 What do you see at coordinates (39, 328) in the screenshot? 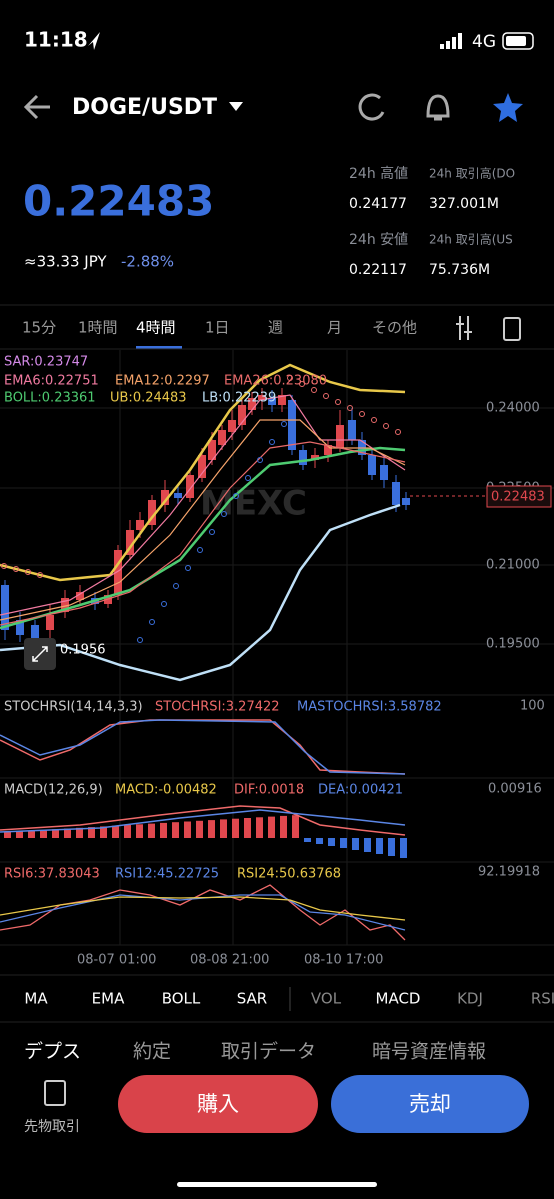
I see `timeframe-tab: 15分` at bounding box center [39, 328].